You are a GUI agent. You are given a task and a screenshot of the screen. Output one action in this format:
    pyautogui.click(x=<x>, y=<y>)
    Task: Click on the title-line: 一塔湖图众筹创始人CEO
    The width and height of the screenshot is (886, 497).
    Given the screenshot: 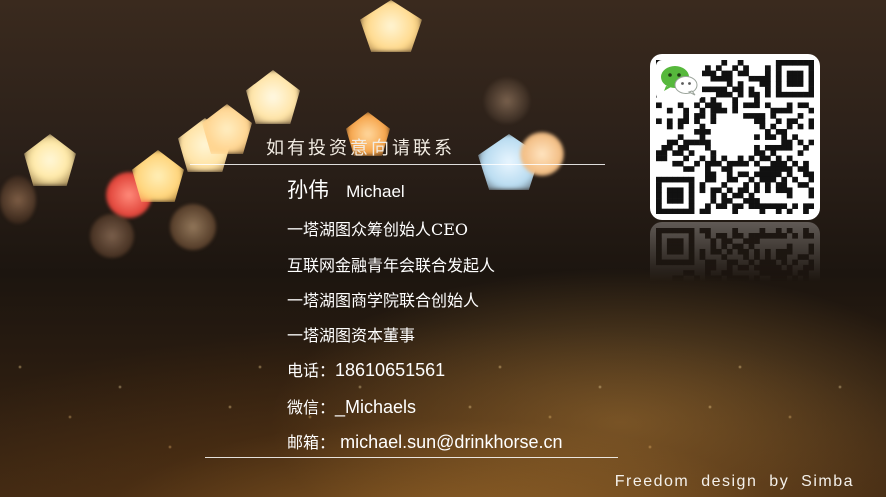 What is the action you would take?
    pyautogui.click(x=378, y=229)
    